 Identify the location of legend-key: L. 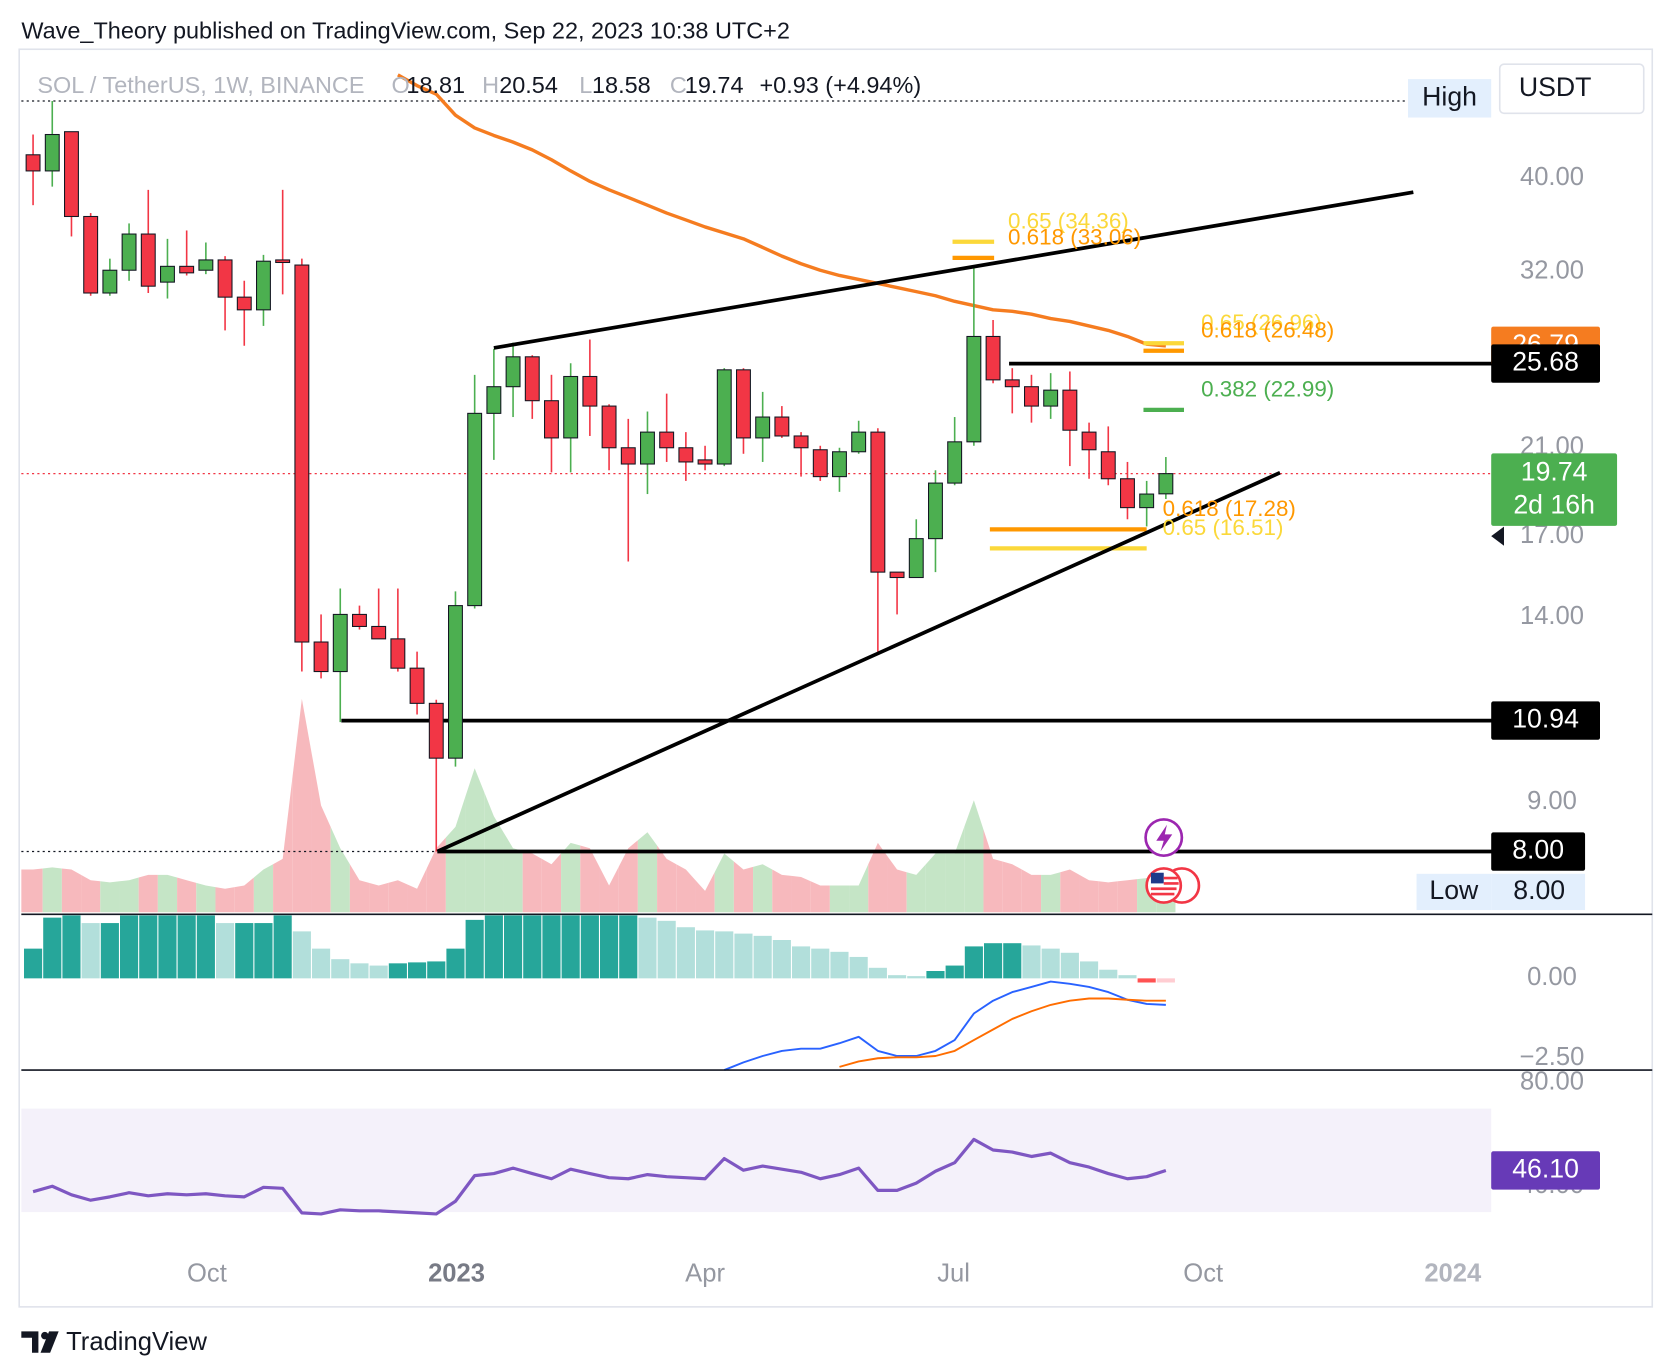
(585, 85).